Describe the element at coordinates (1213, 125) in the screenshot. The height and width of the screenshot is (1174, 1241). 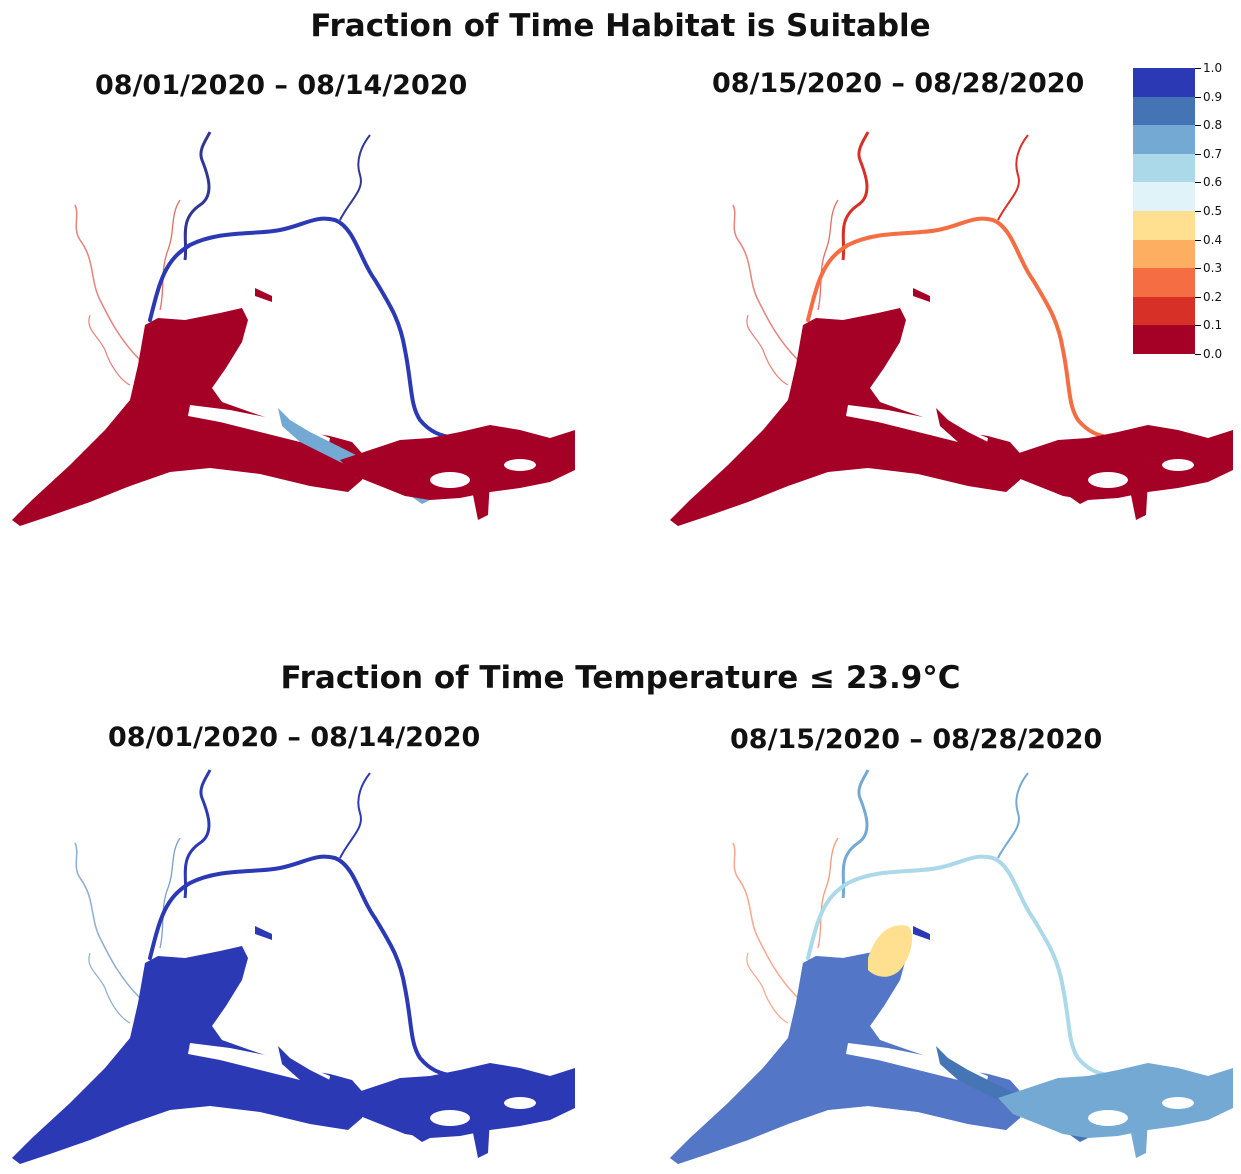
I see `colorbar-tick-label: 0.8` at that location.